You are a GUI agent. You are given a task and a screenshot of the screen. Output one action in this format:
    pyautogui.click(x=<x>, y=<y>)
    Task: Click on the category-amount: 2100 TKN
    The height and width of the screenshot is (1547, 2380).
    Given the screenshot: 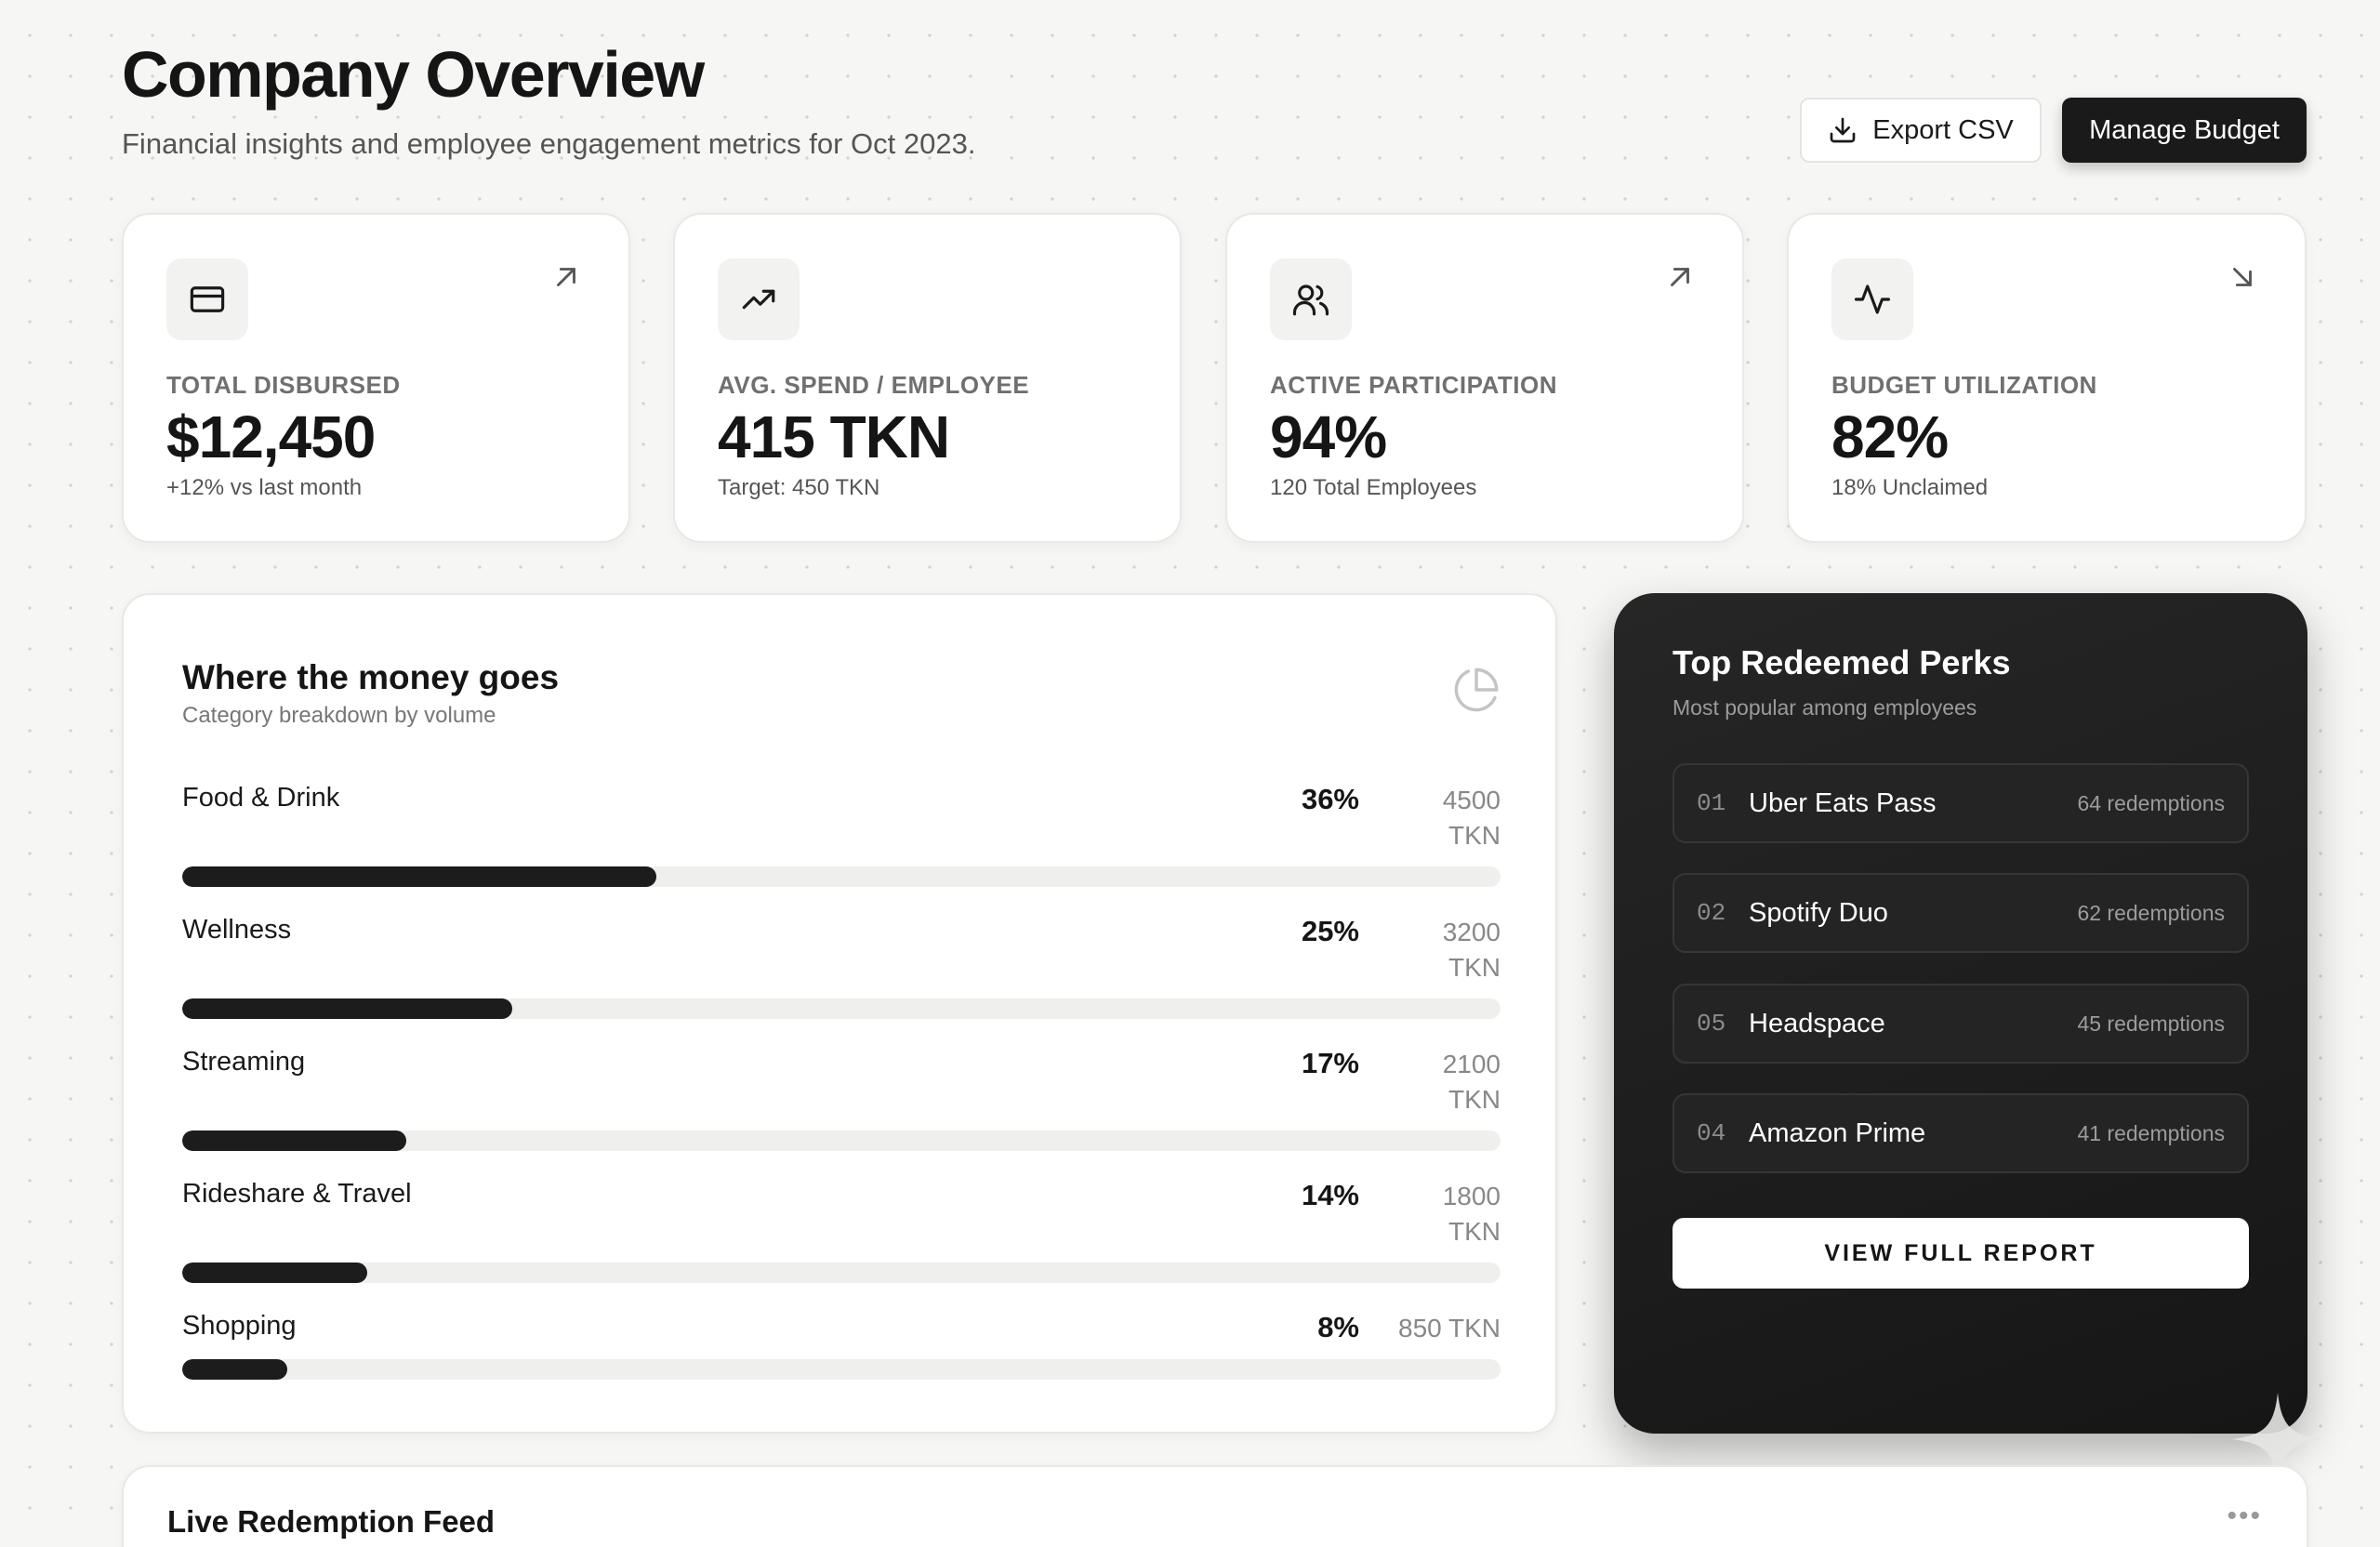 What is the action you would take?
    pyautogui.click(x=1471, y=1082)
    